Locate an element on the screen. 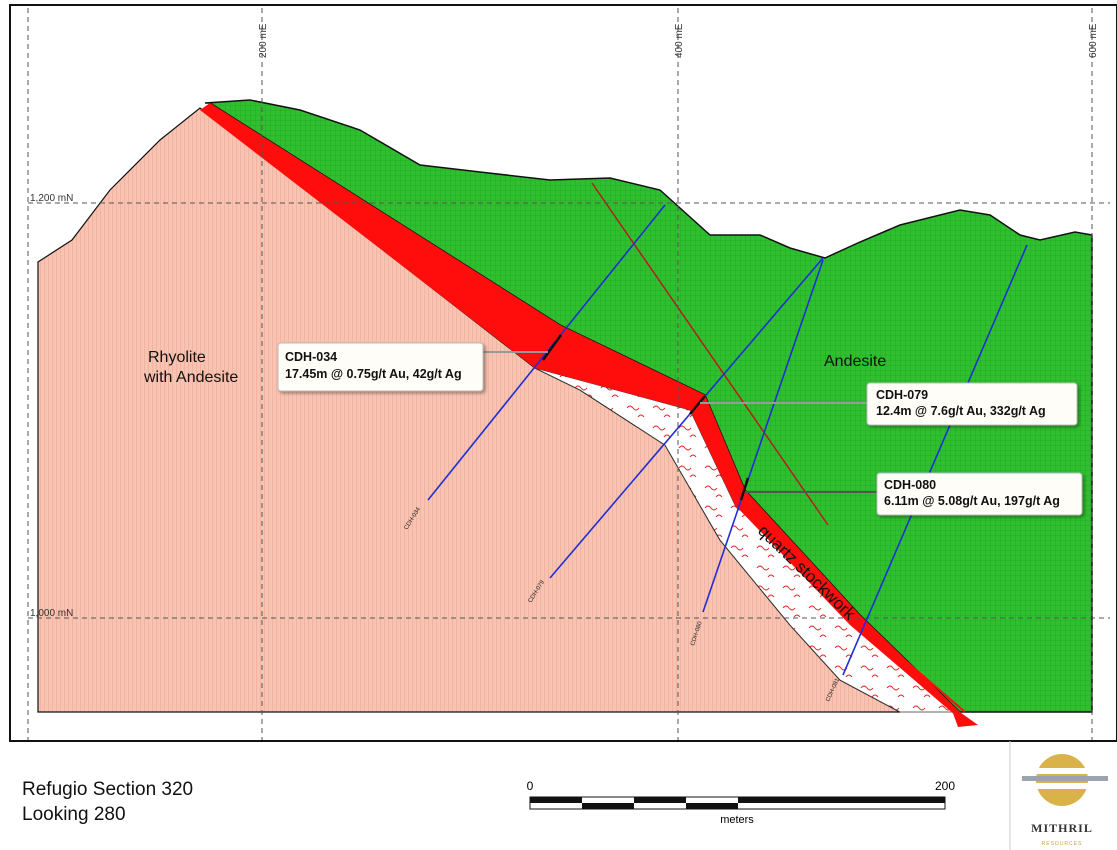 This screenshot has height=850, width=1117. unit-label: Rhyolite is located at coordinates (177, 357).